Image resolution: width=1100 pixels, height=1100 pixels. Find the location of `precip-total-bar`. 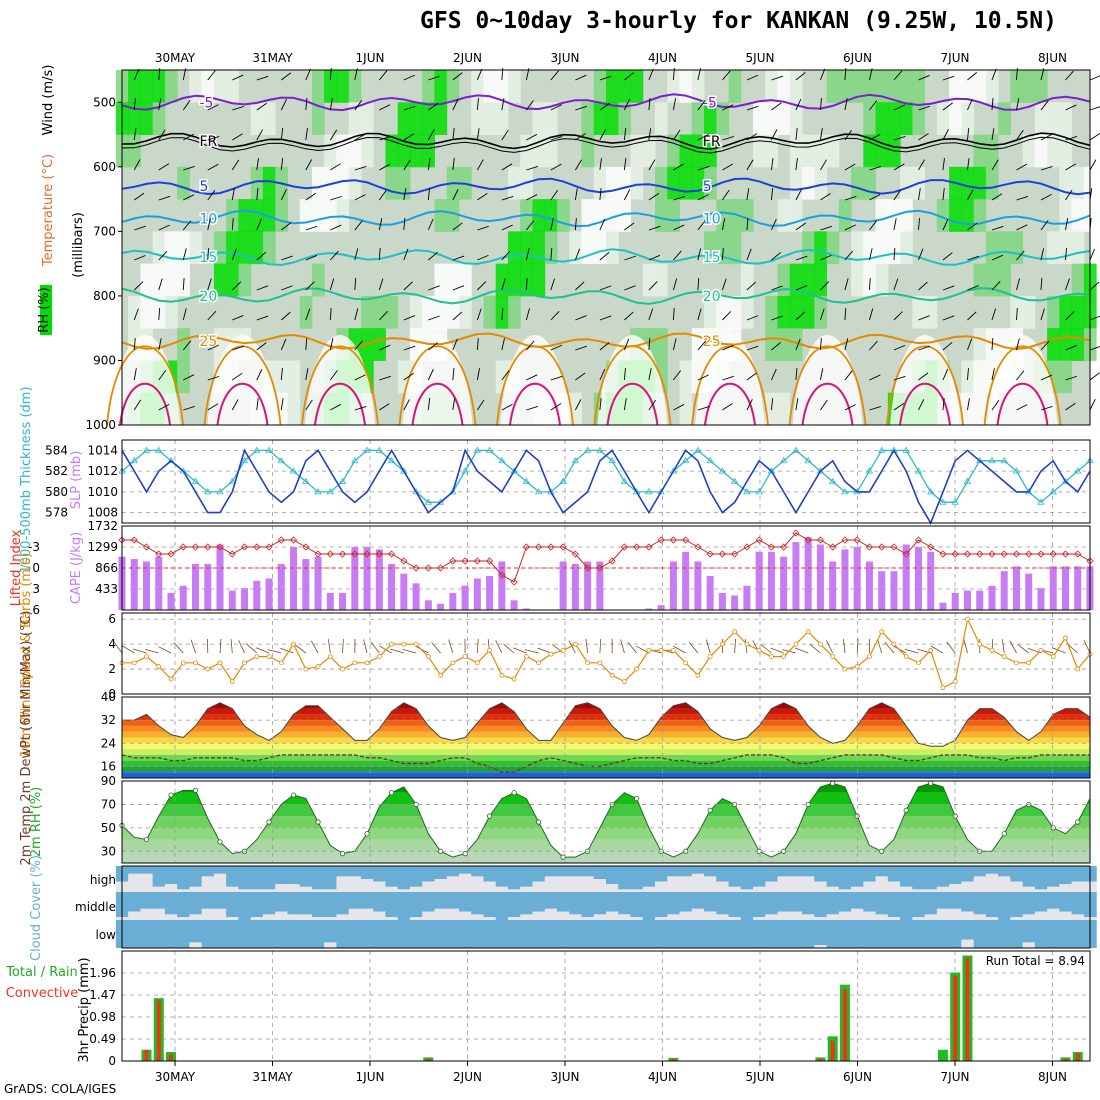

precip-total-bar is located at coordinates (942, 1055).